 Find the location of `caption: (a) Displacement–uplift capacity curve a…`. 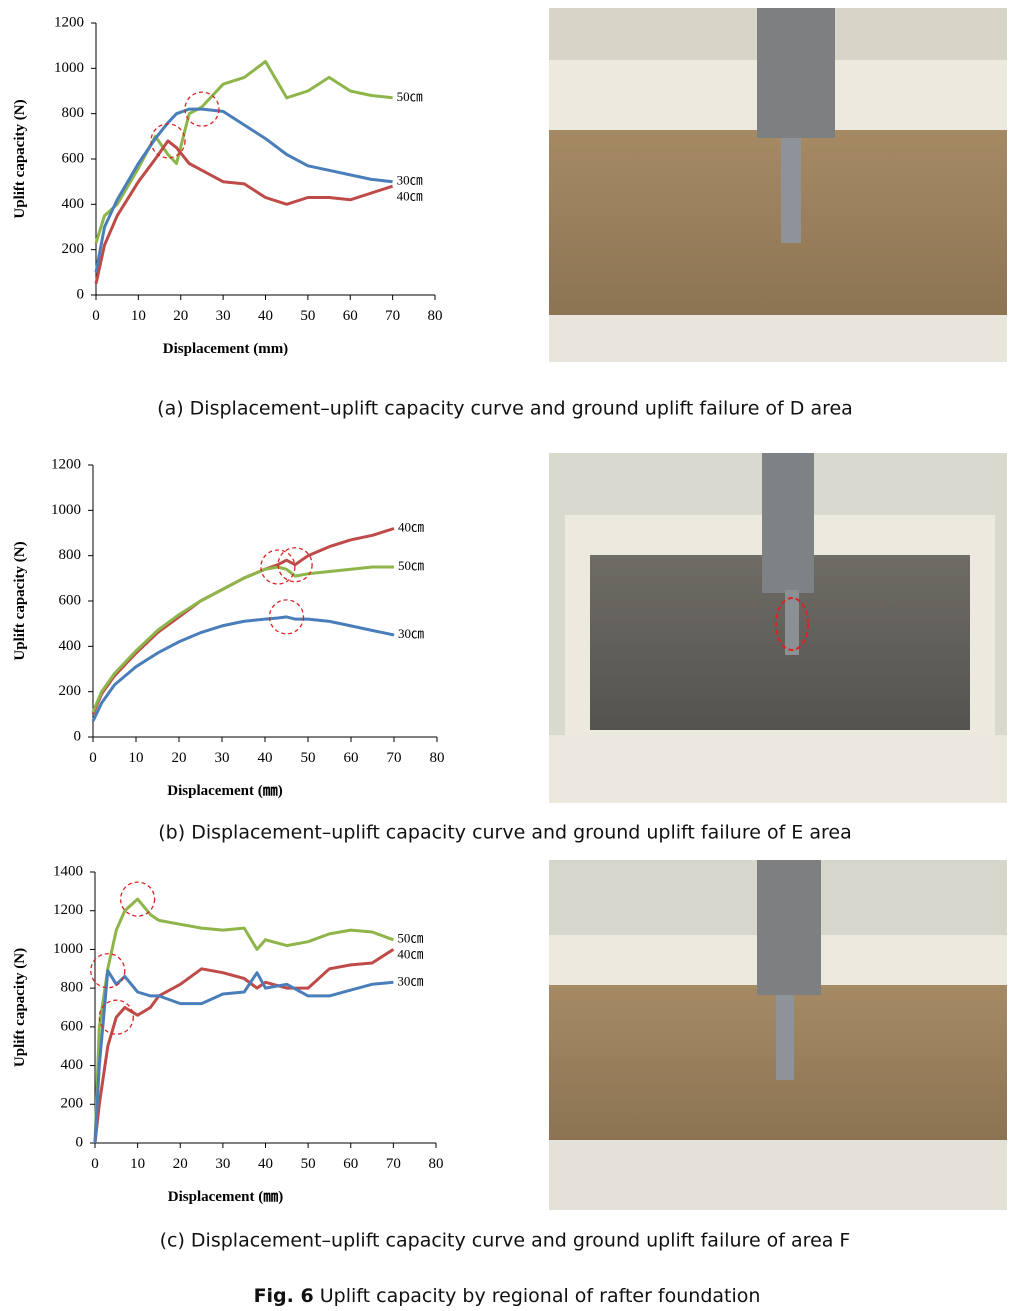

caption: (a) Displacement–uplift capacity curve a… is located at coordinates (505, 409).